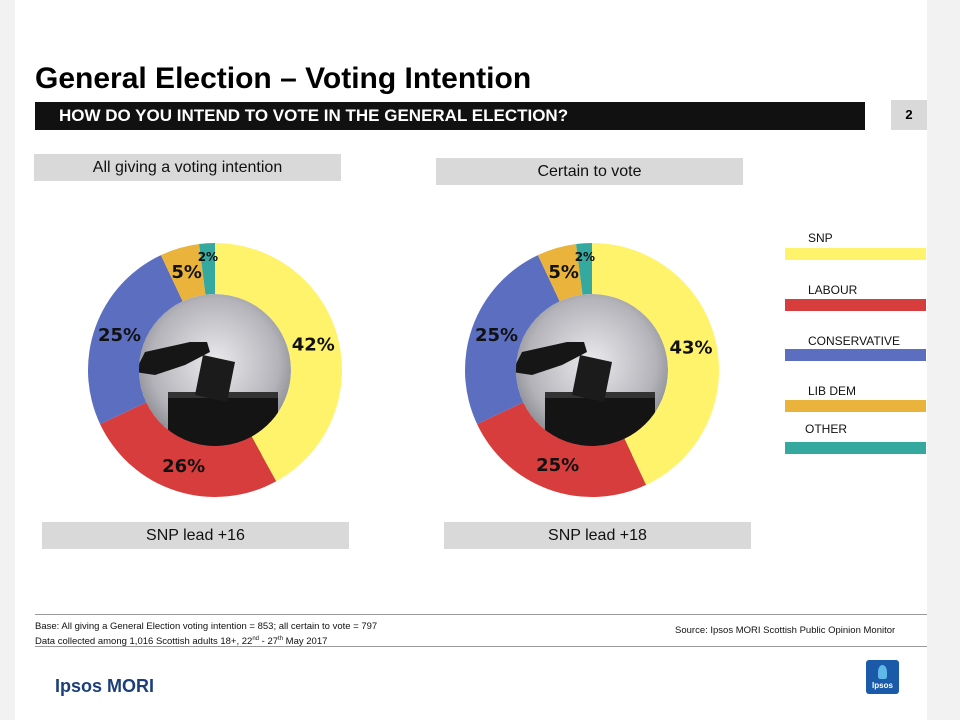 The height and width of the screenshot is (720, 960). I want to click on data-label: 43%, so click(691, 347).